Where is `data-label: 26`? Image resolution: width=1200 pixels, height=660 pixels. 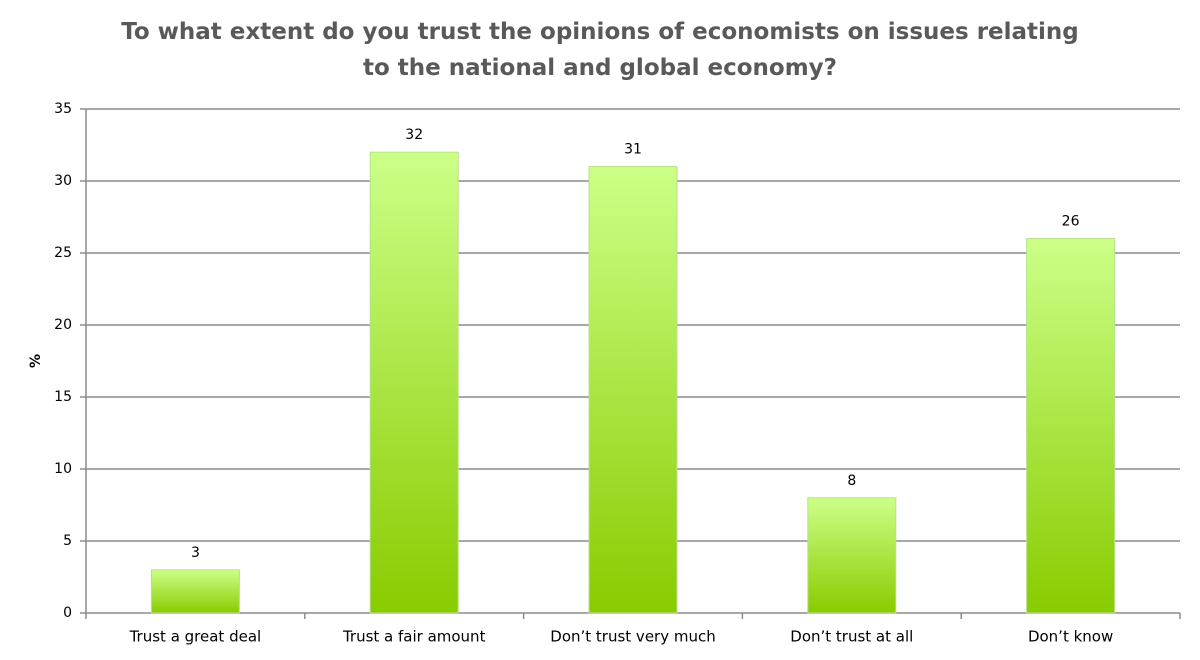
data-label: 26 is located at coordinates (1071, 222).